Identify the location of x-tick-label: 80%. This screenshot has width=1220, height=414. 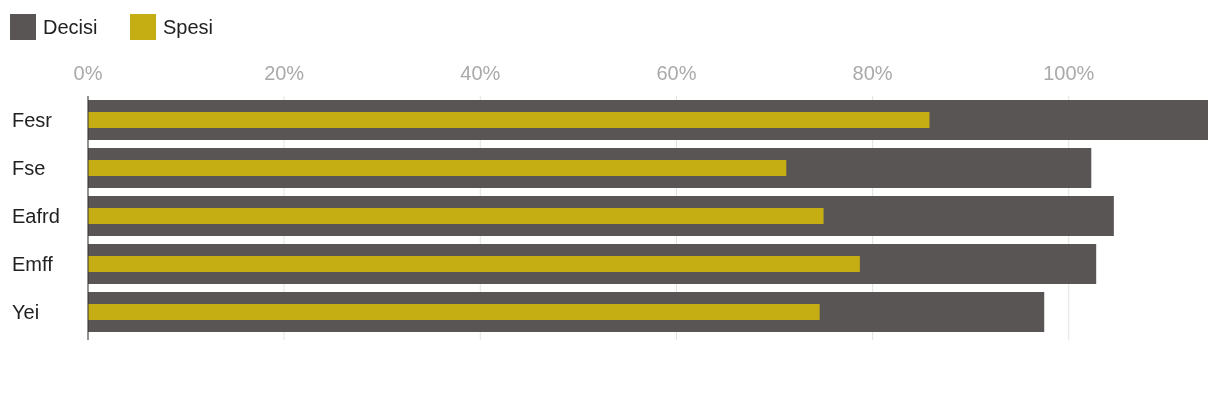
(872, 73).